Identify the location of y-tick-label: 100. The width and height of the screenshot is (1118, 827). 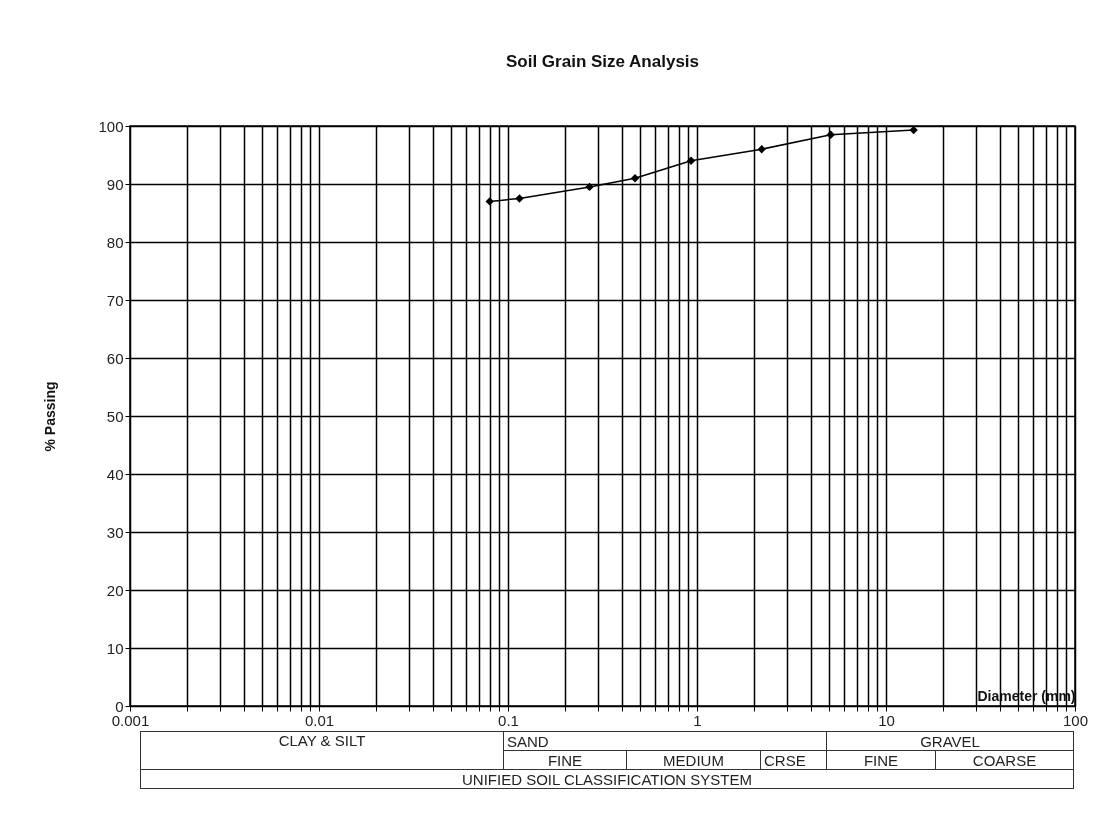
(111, 126).